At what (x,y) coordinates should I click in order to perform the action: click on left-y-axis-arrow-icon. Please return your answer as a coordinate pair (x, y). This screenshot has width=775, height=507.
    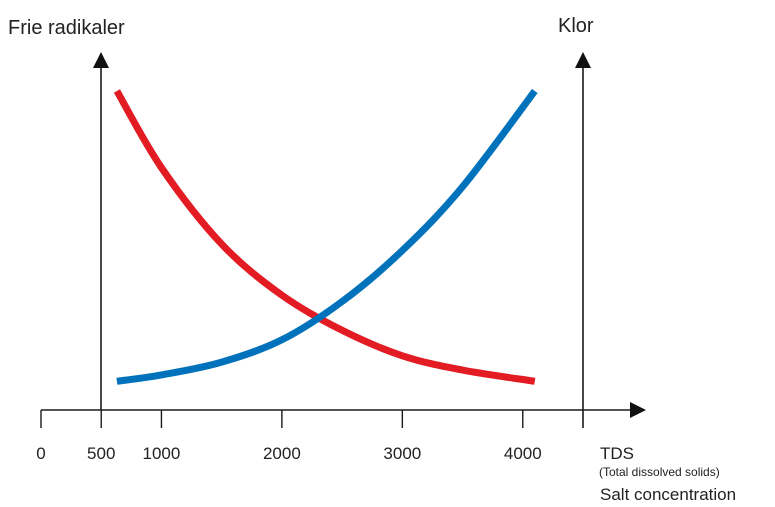
    Looking at the image, I should click on (101, 60).